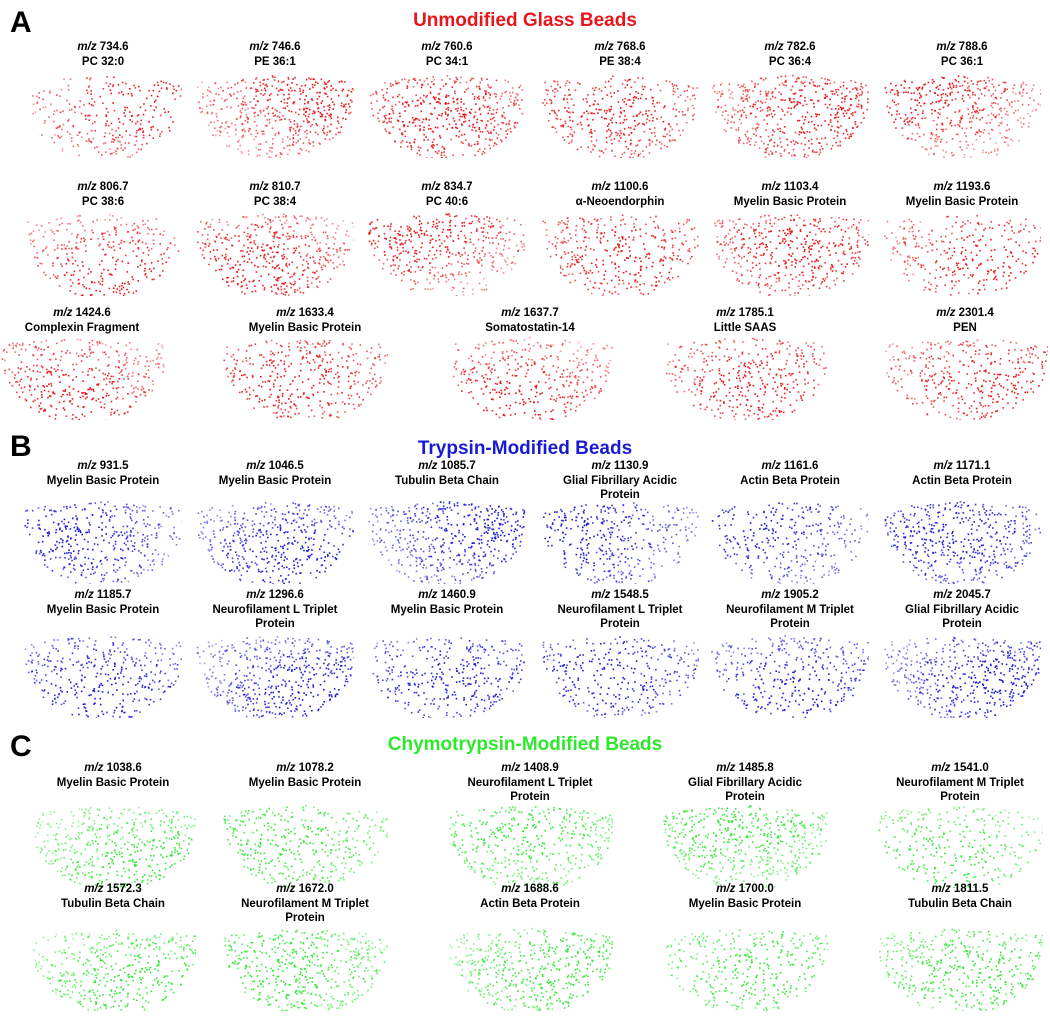  Describe the element at coordinates (103, 201) in the screenshot. I see `compound-name: PC 38:6` at that location.